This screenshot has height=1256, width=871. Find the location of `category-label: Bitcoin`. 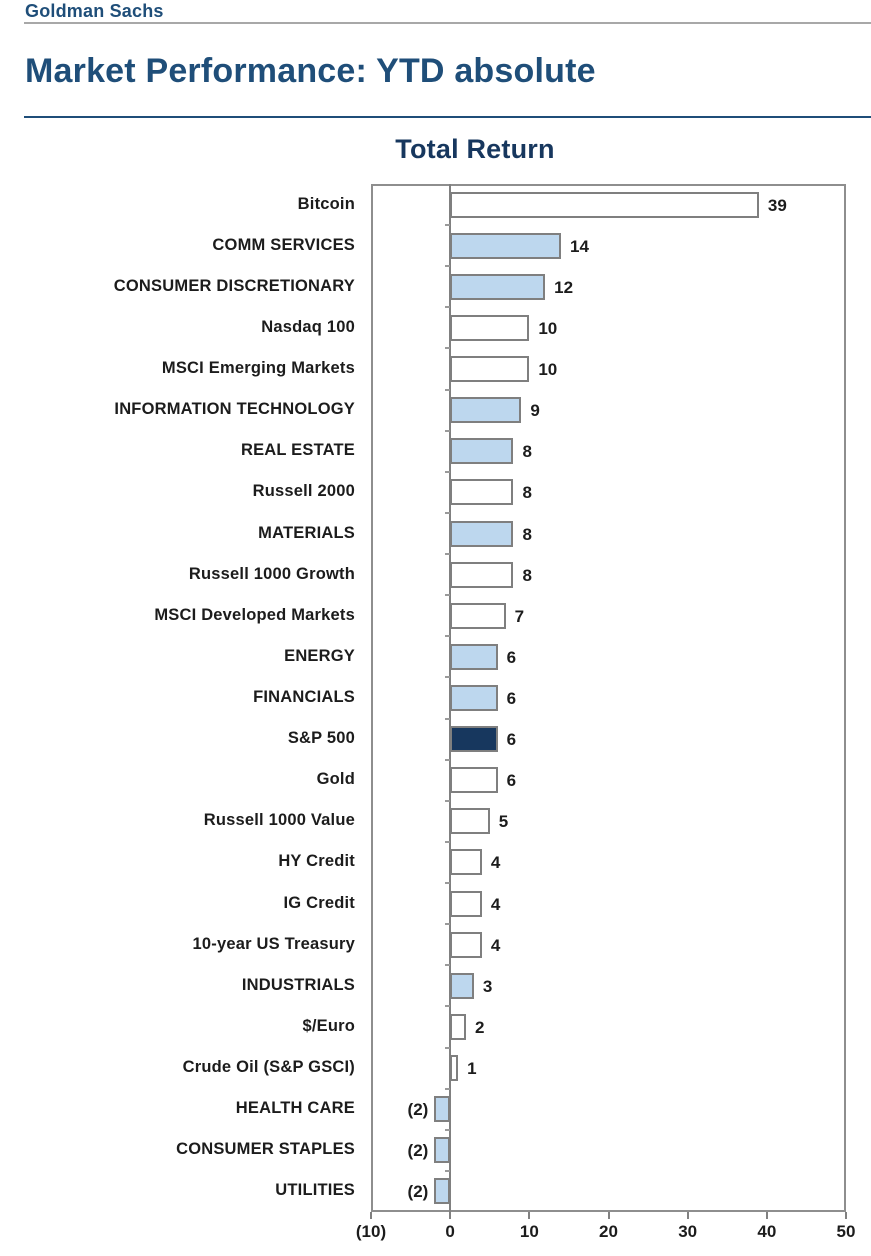

category-label: Bitcoin is located at coordinates (326, 203).